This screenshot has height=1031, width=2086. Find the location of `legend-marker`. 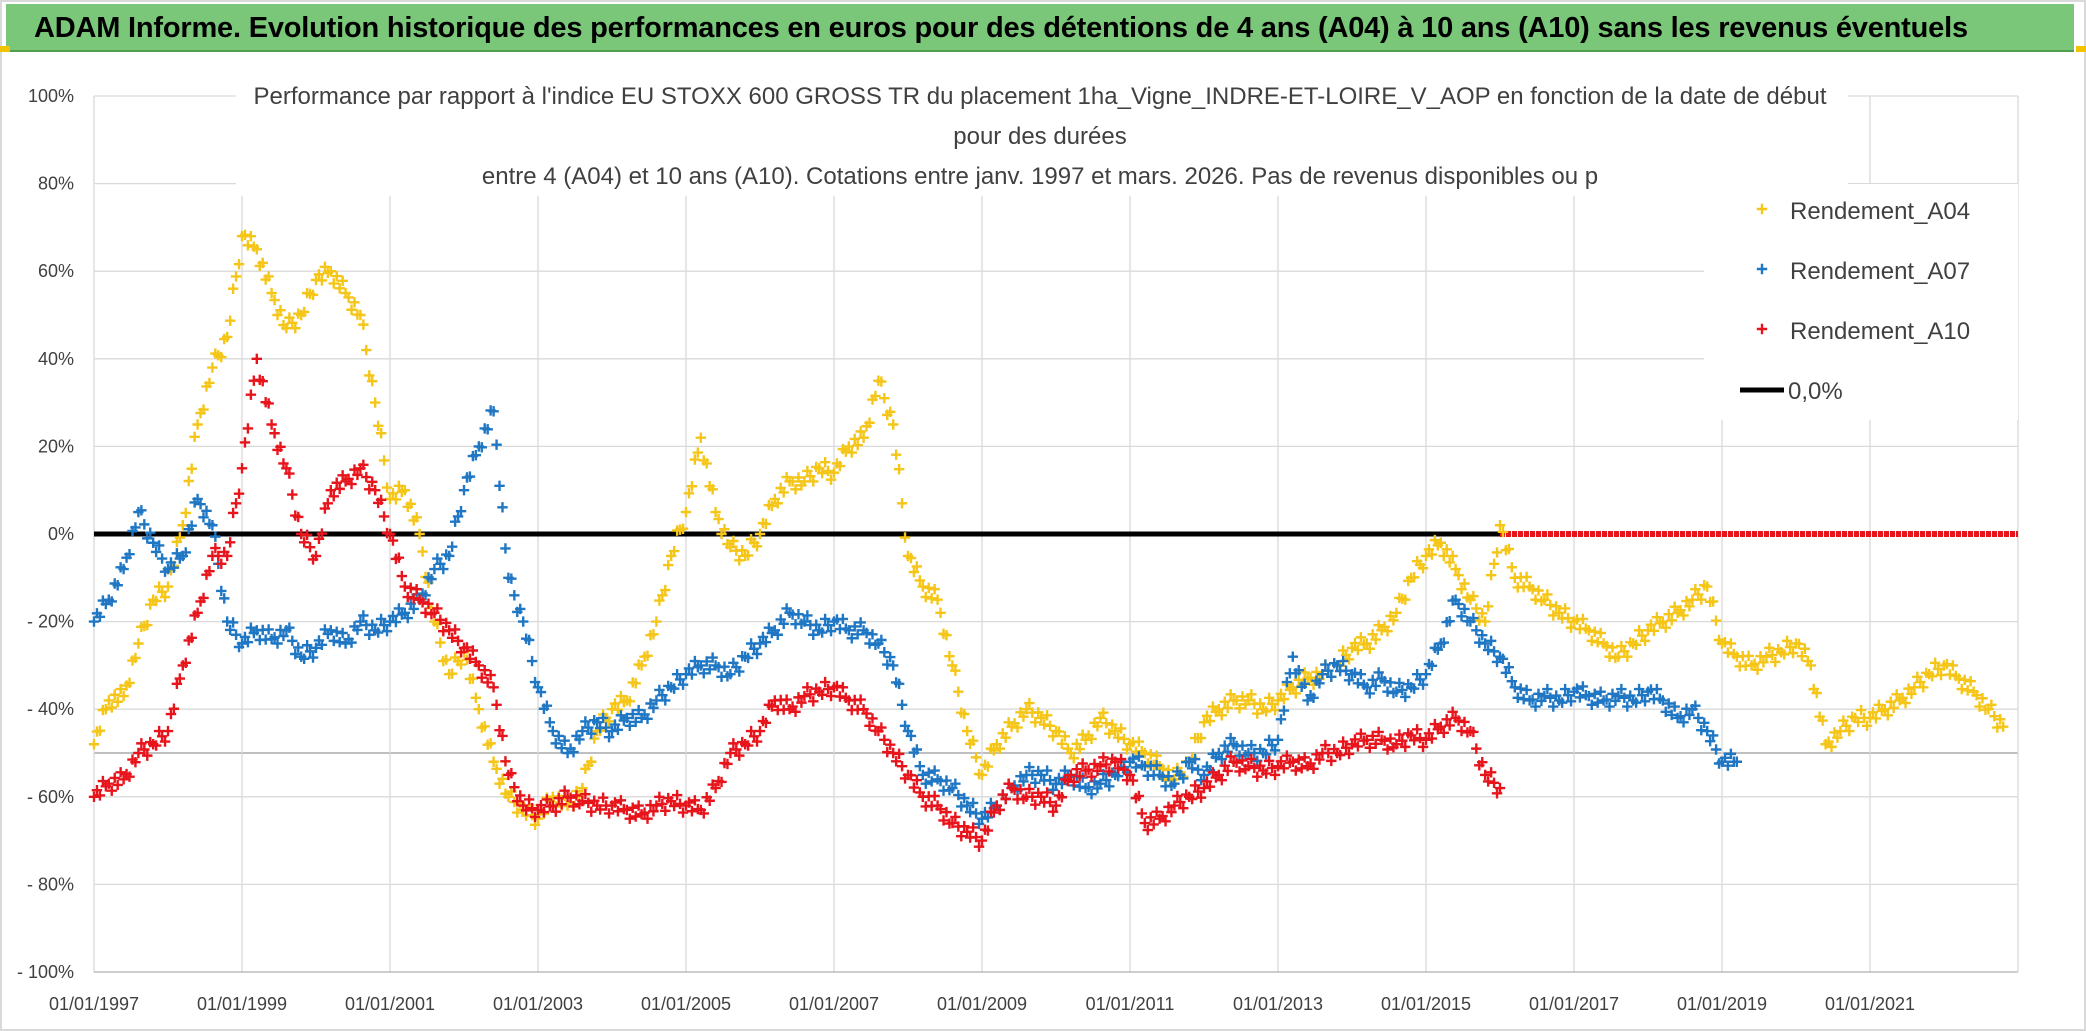

legend-marker is located at coordinates (1762, 329).